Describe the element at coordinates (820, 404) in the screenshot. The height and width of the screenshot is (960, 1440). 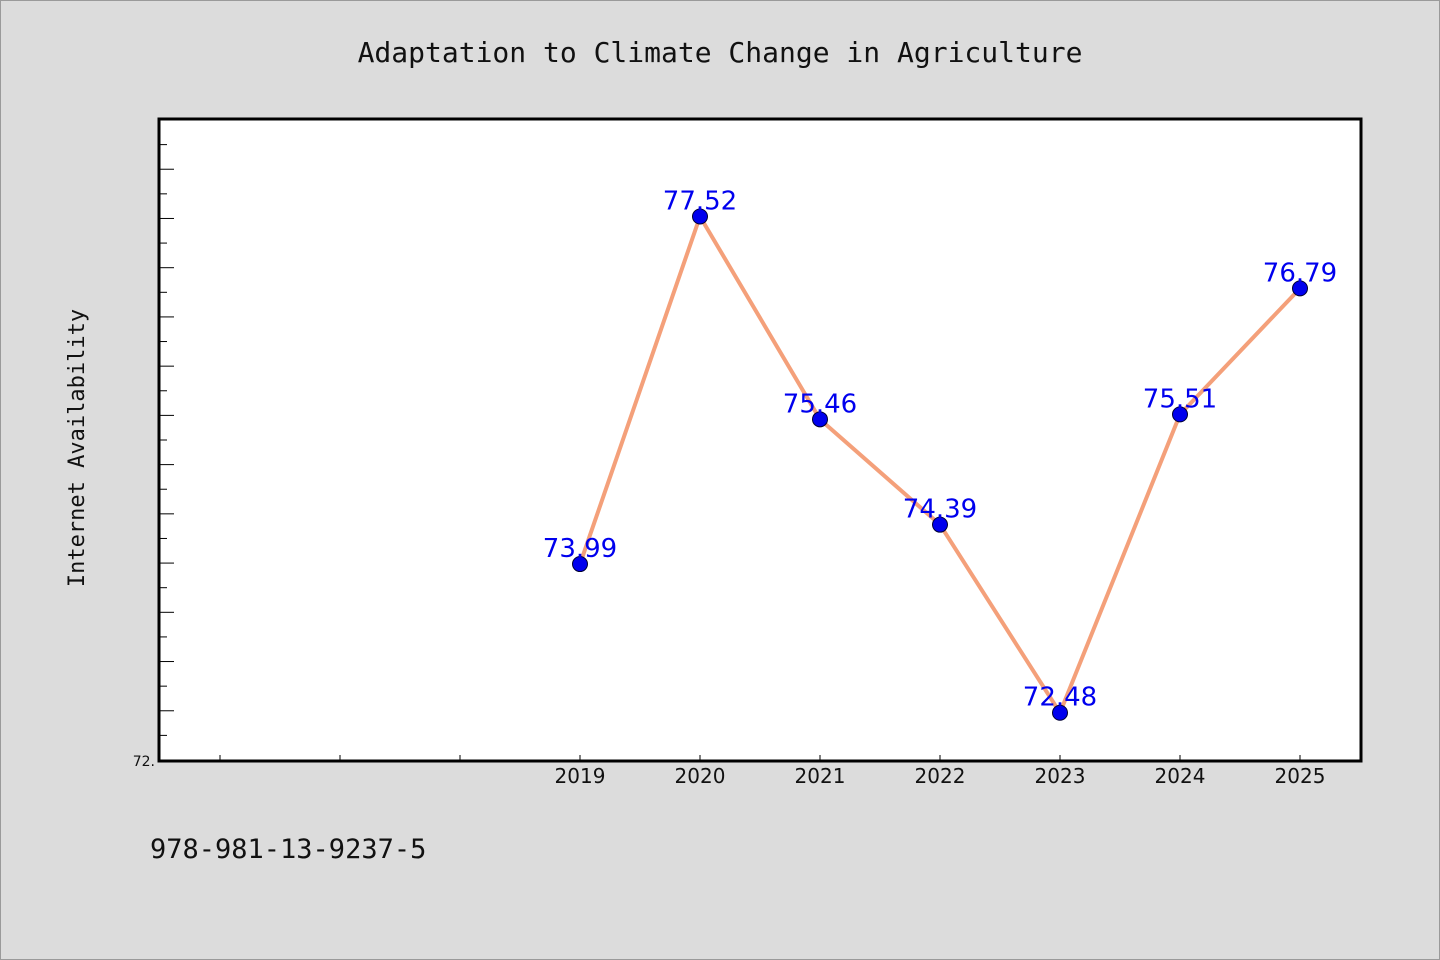
I see `data-label: 75.46` at that location.